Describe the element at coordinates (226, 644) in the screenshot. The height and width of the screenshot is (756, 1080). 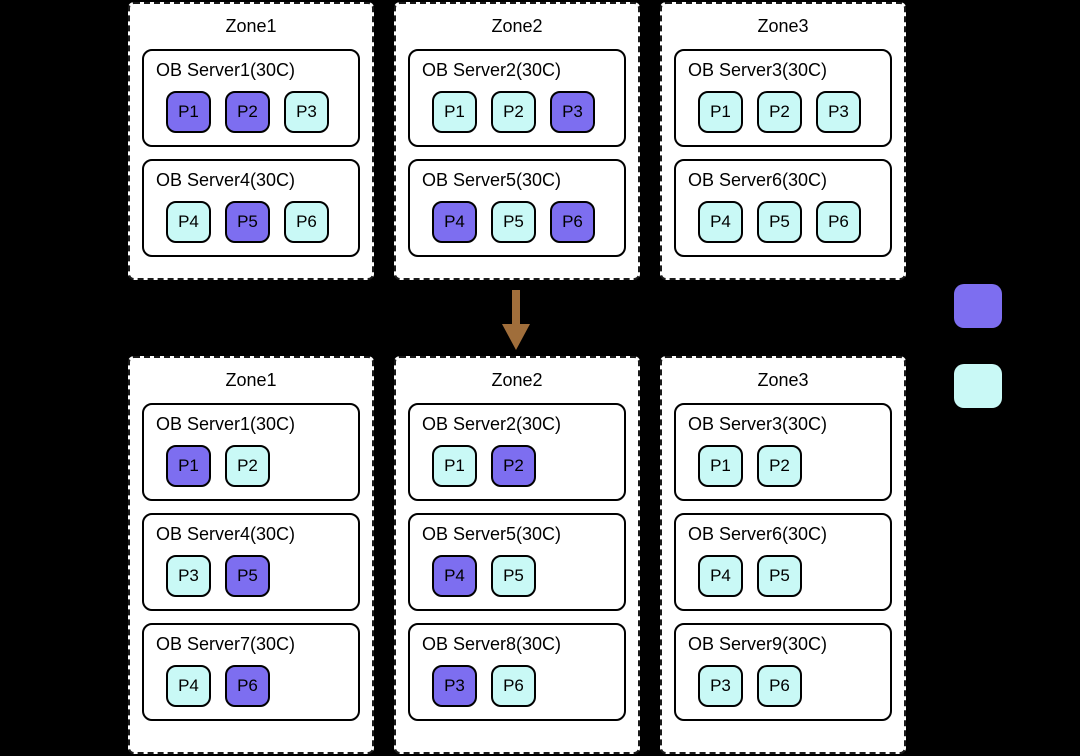
I see `server-title: OB Server7(30C)` at that location.